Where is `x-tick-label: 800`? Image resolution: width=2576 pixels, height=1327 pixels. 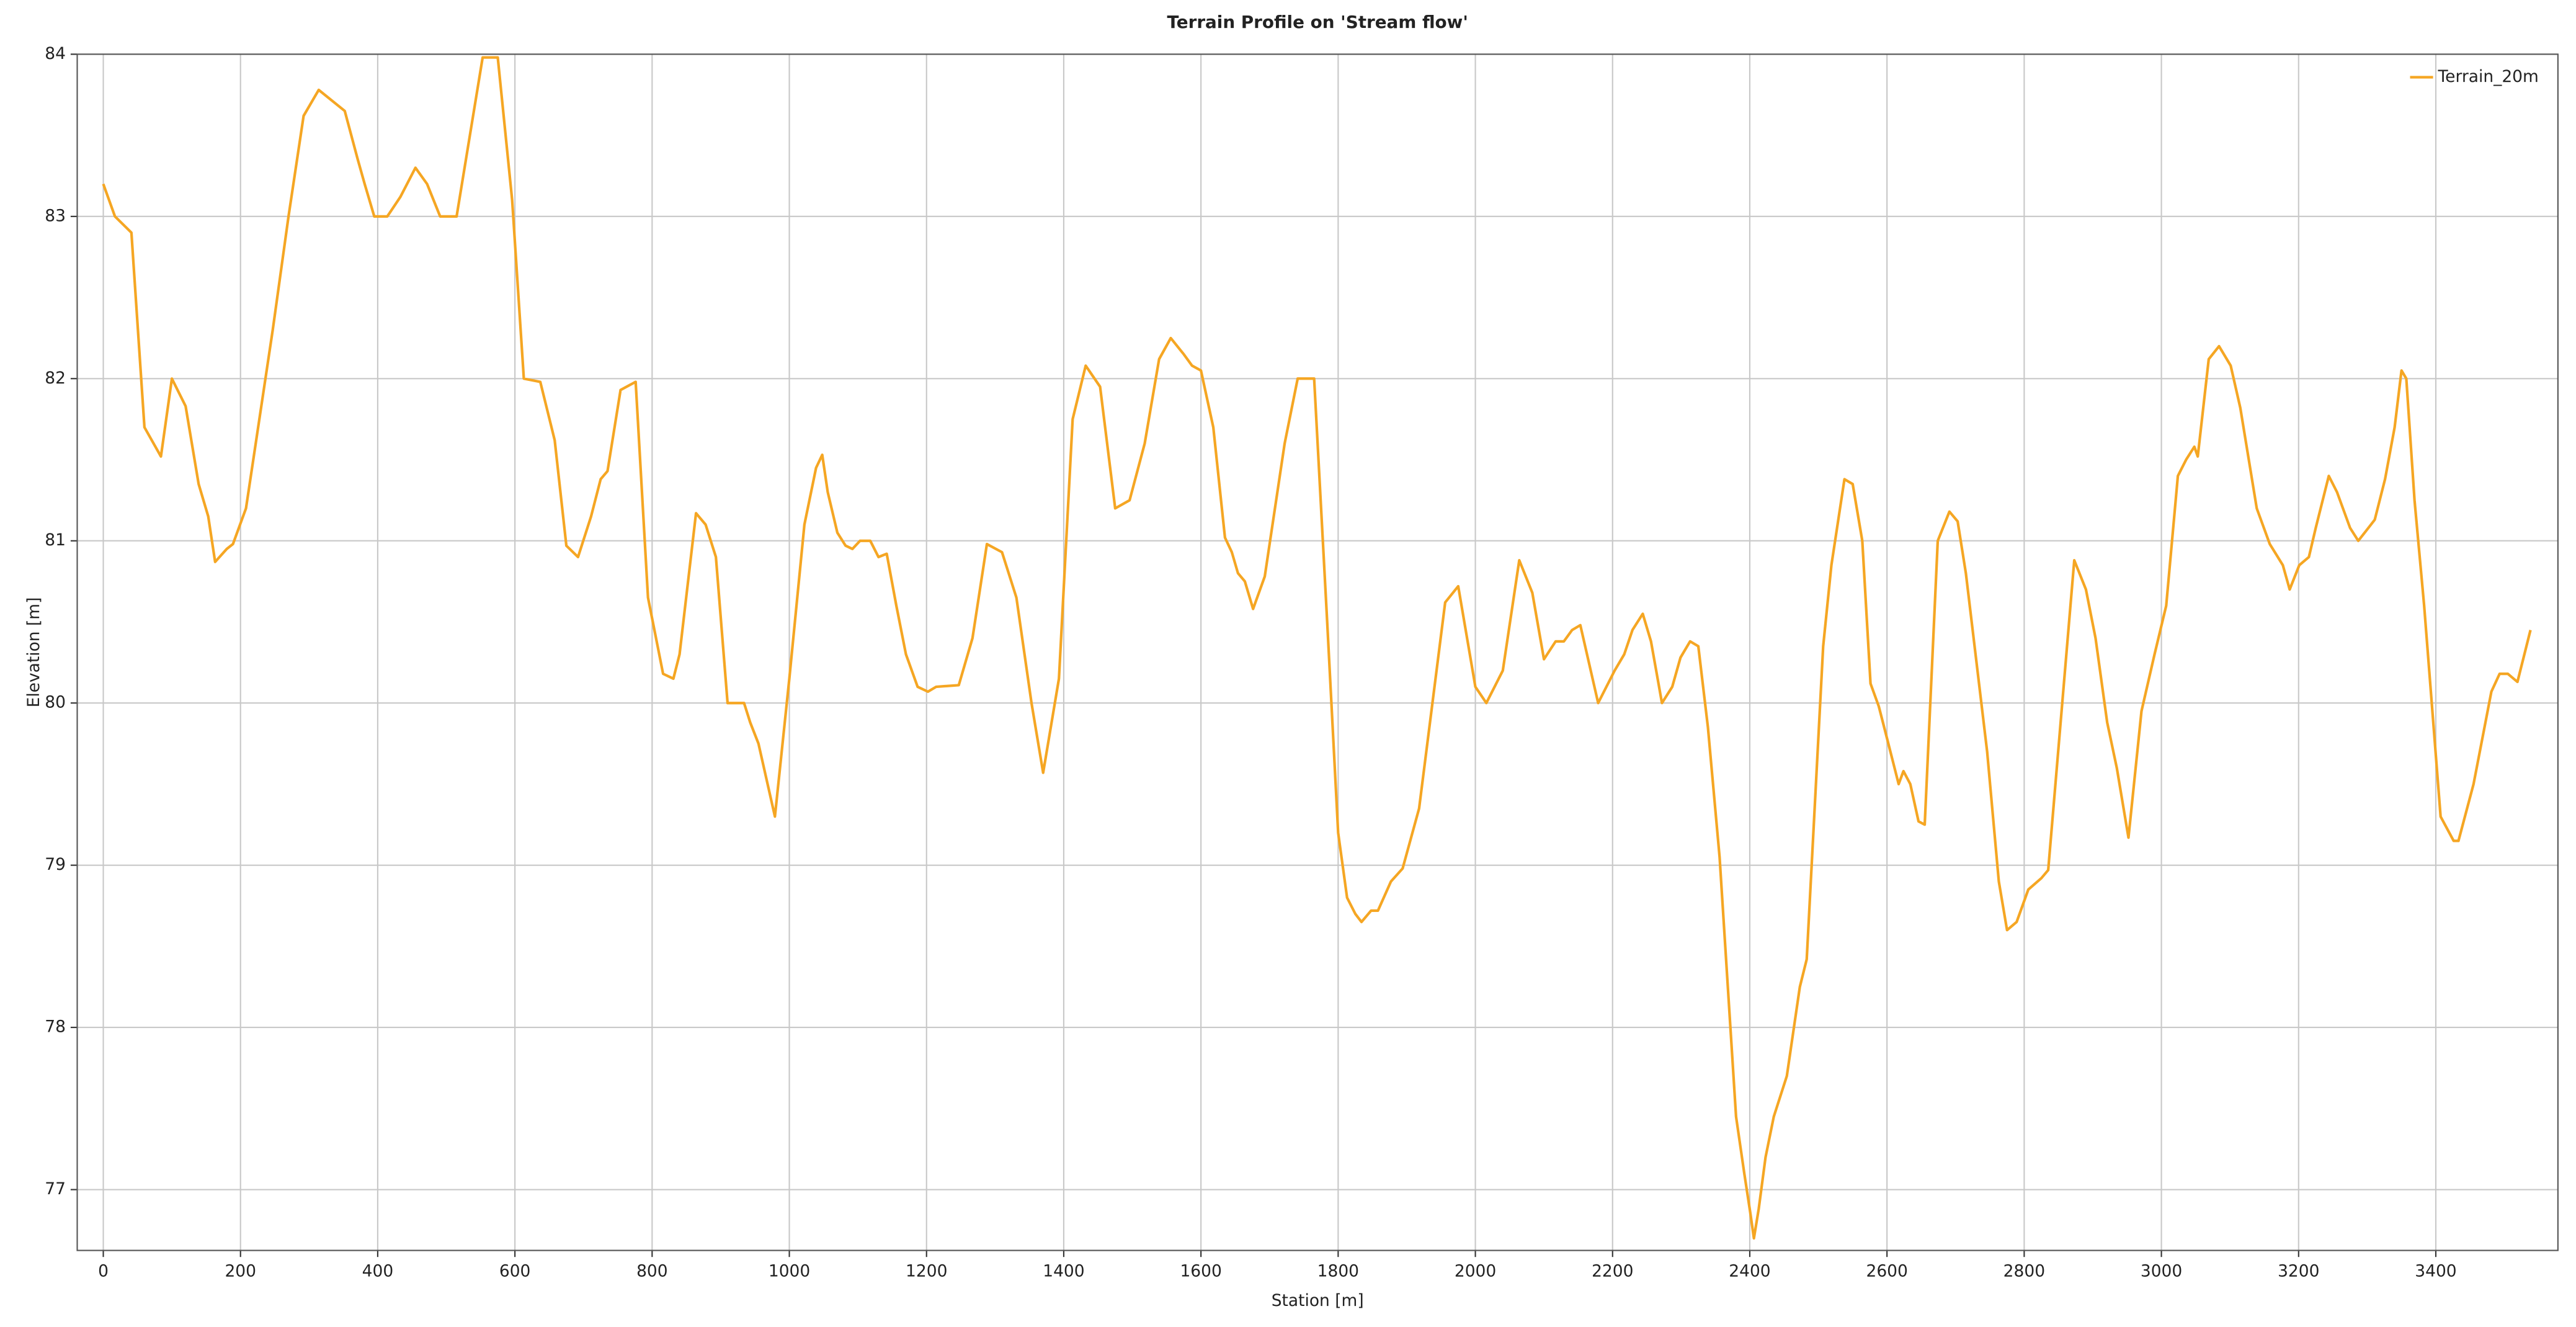 x-tick-label: 800 is located at coordinates (652, 1272).